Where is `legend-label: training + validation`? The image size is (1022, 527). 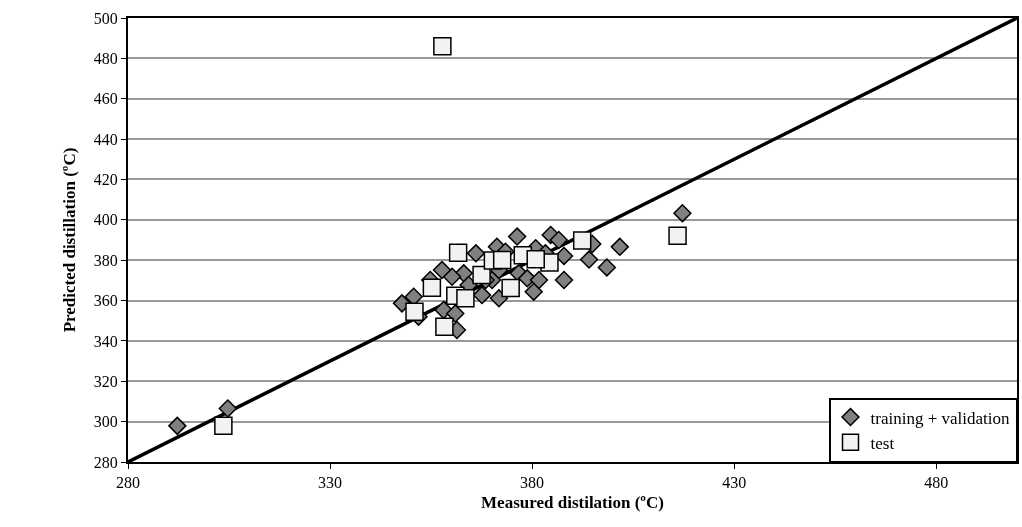
legend-label: training + validation is located at coordinates (940, 418).